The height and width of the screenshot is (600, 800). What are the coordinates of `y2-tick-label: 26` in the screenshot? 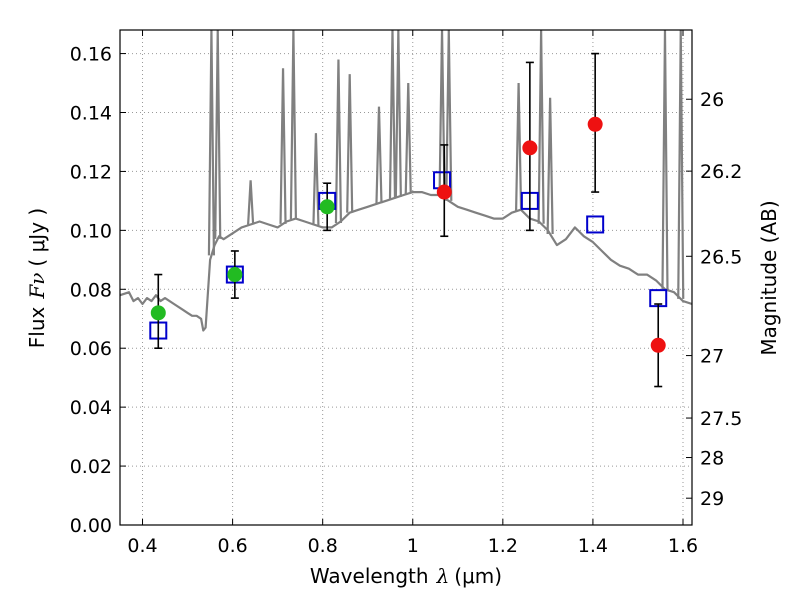 It's located at (712, 100).